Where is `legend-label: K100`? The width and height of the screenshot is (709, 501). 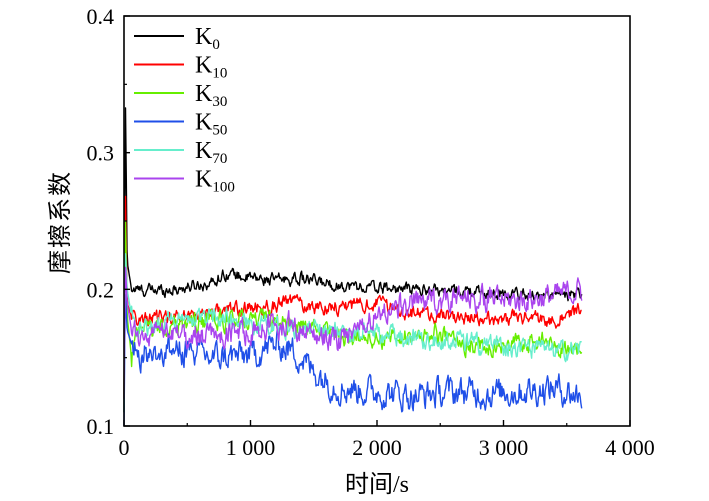 legend-label: K100 is located at coordinates (215, 181).